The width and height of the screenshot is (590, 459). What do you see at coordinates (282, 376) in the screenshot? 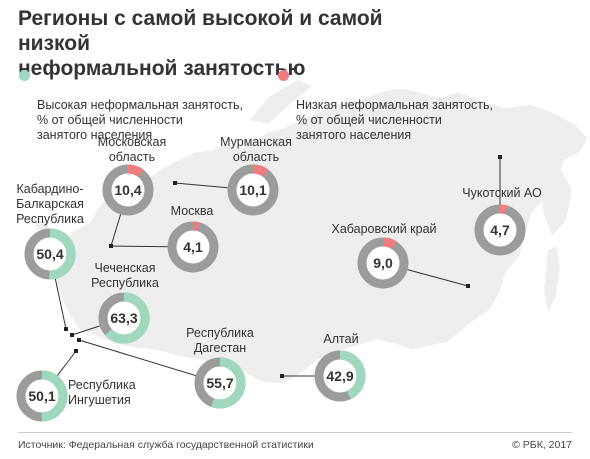
I see `location-marker-altai` at bounding box center [282, 376].